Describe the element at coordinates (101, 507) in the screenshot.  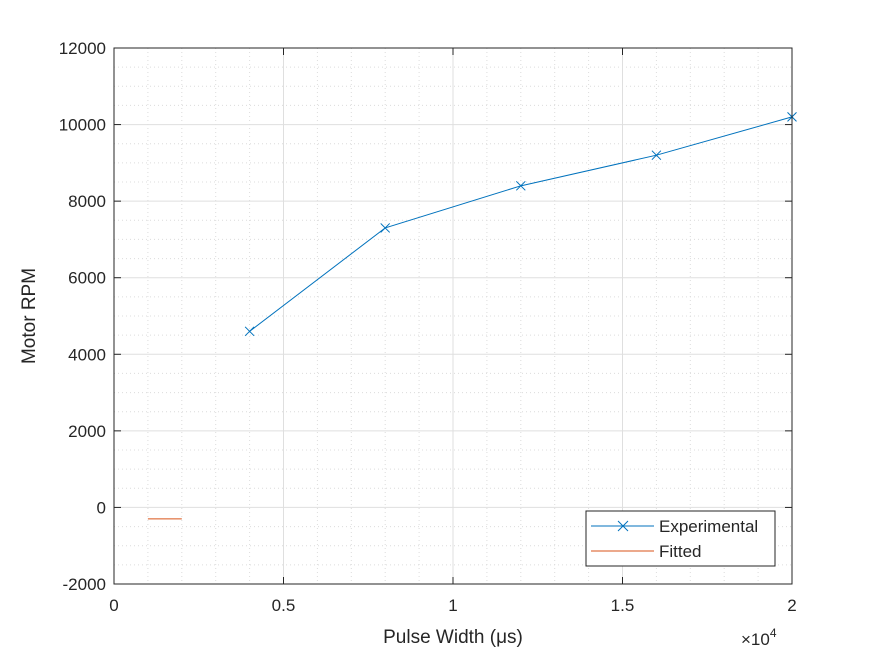
I see `y-tick-label: 0` at that location.